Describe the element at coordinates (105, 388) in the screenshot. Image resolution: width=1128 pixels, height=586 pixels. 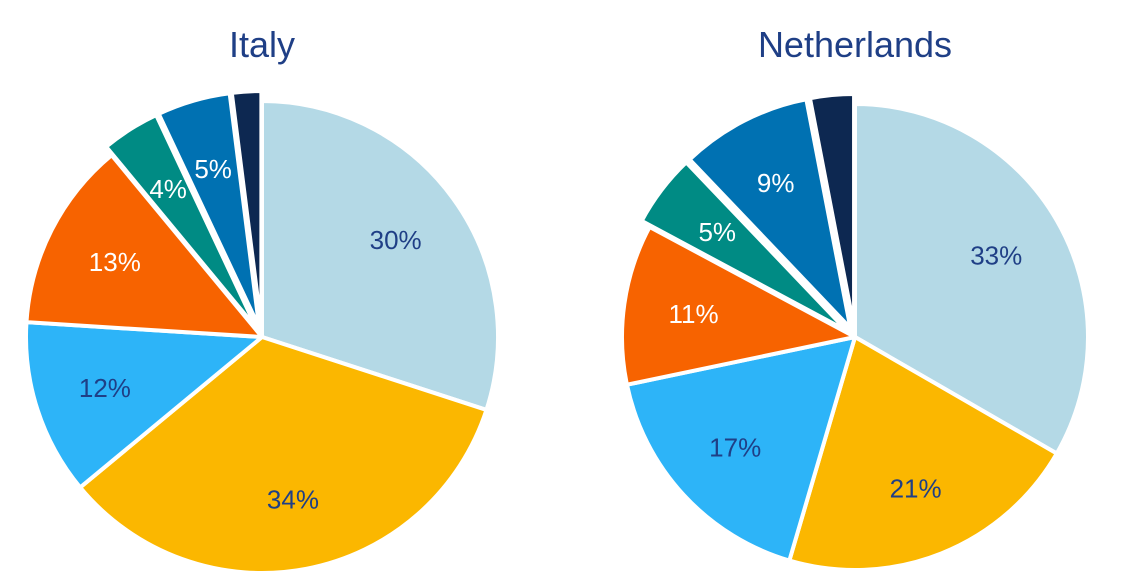
I see `slice-label: 12%` at that location.